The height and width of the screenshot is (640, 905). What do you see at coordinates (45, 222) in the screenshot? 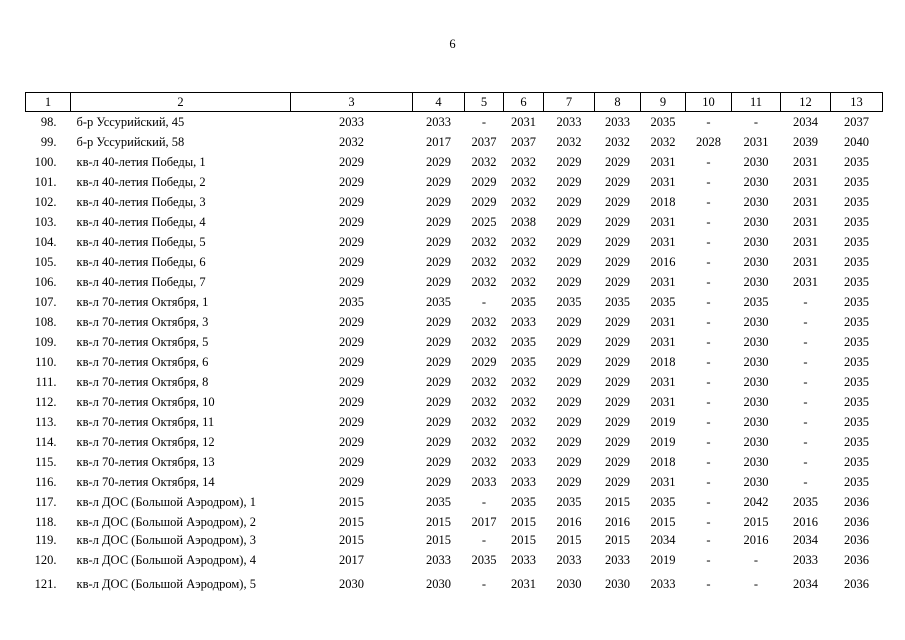
I see `row-number: 103.` at bounding box center [45, 222].